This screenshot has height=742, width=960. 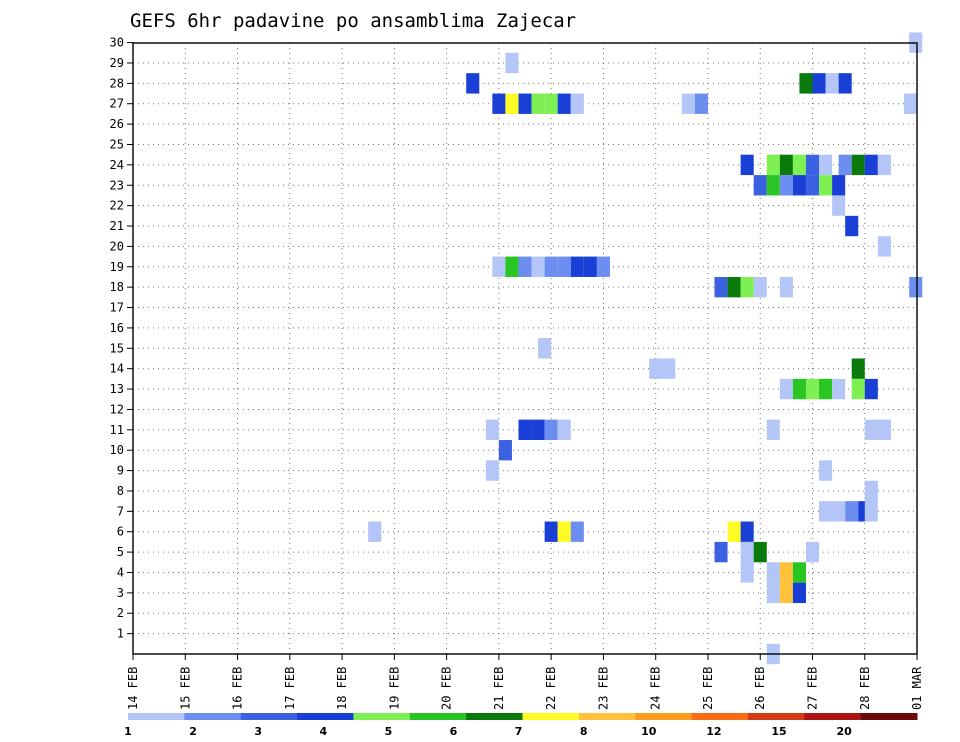 I want to click on y-tick-label: 29, so click(x=117, y=63).